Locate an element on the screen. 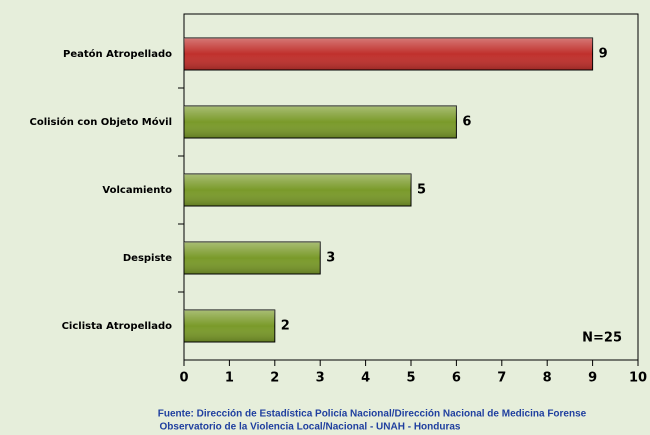  x-tick-label: 2 is located at coordinates (274, 378).